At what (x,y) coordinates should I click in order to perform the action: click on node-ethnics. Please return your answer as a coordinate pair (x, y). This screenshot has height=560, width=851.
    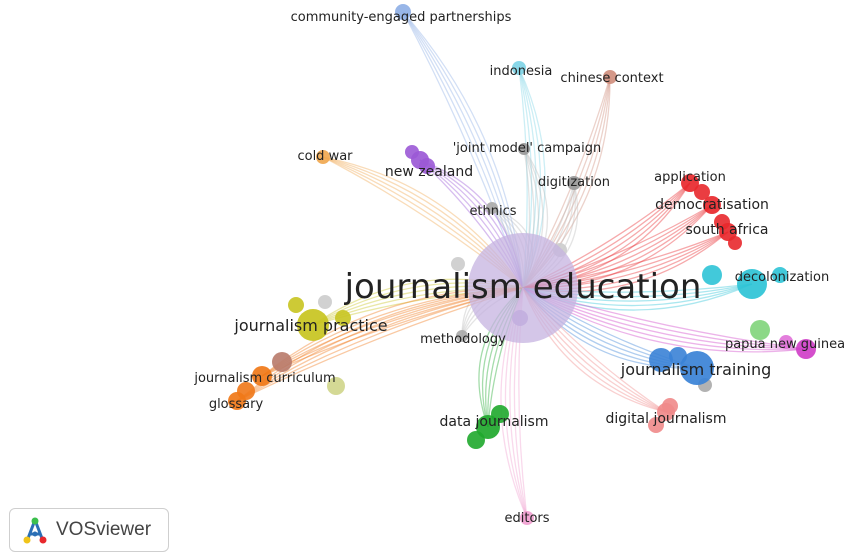
    Looking at the image, I should click on (492, 208).